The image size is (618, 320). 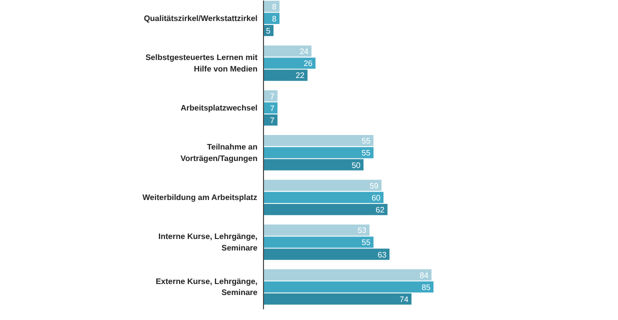 What do you see at coordinates (363, 231) in the screenshot?
I see `data-label: 53` at bounding box center [363, 231].